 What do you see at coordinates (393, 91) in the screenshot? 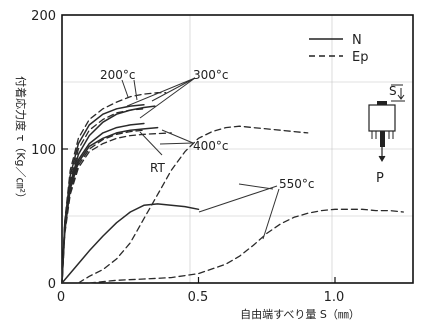
I see `inset-slip-label: S` at bounding box center [393, 91].